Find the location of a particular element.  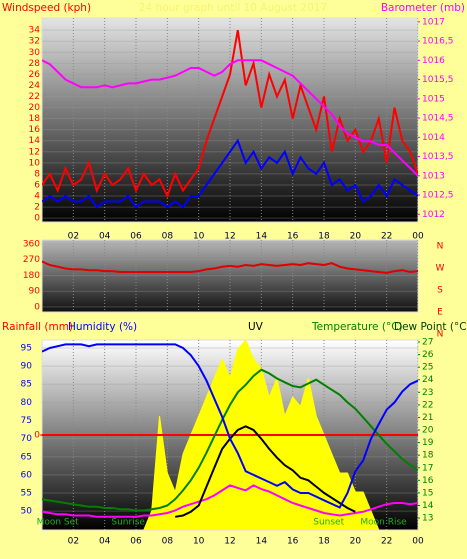

y2-tick-label: 22 is located at coordinates (427, 405).